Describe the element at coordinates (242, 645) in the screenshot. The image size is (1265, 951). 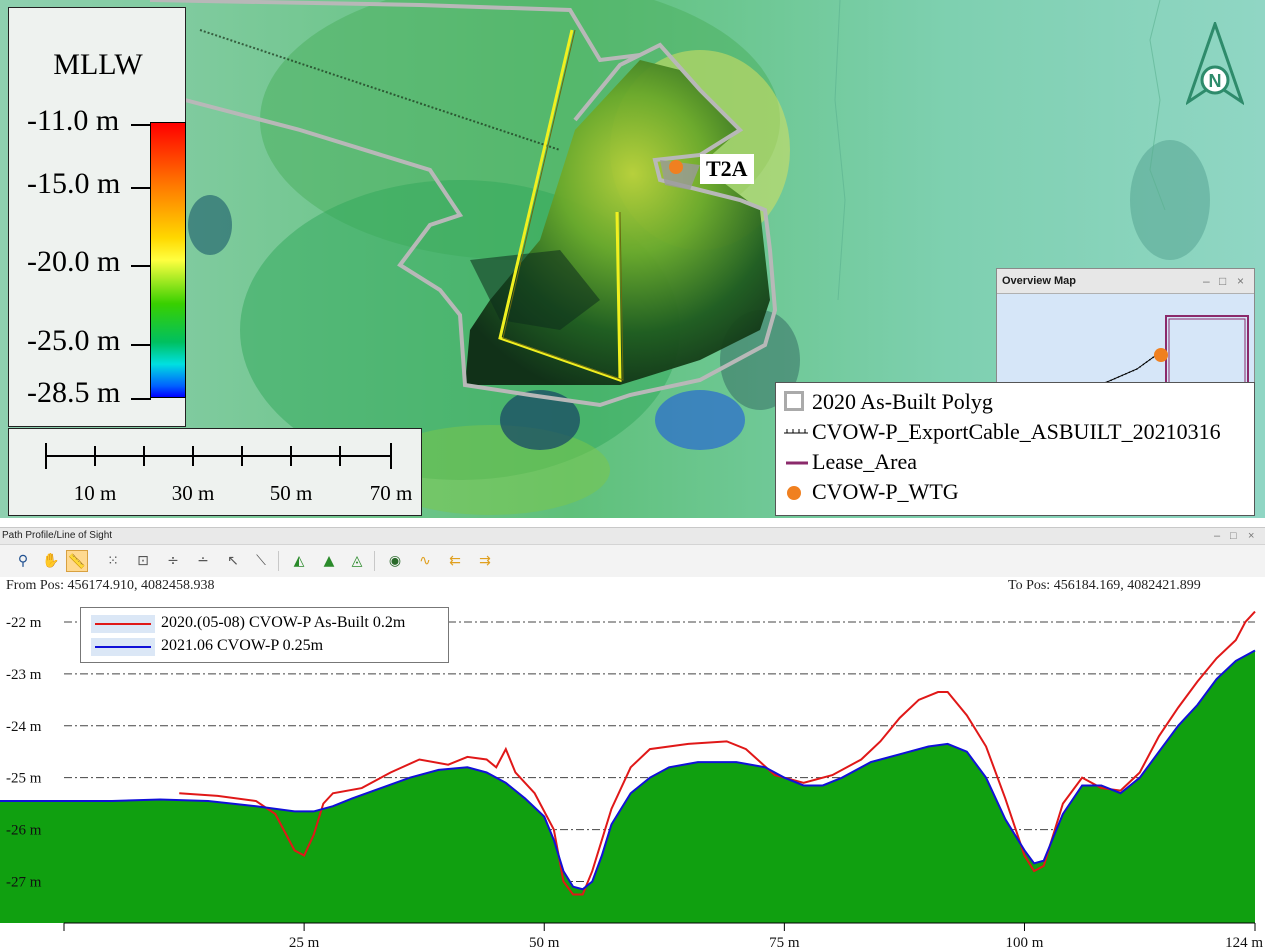
I see `legend-label: 2021.06 CVOW-P 0.25m` at that location.